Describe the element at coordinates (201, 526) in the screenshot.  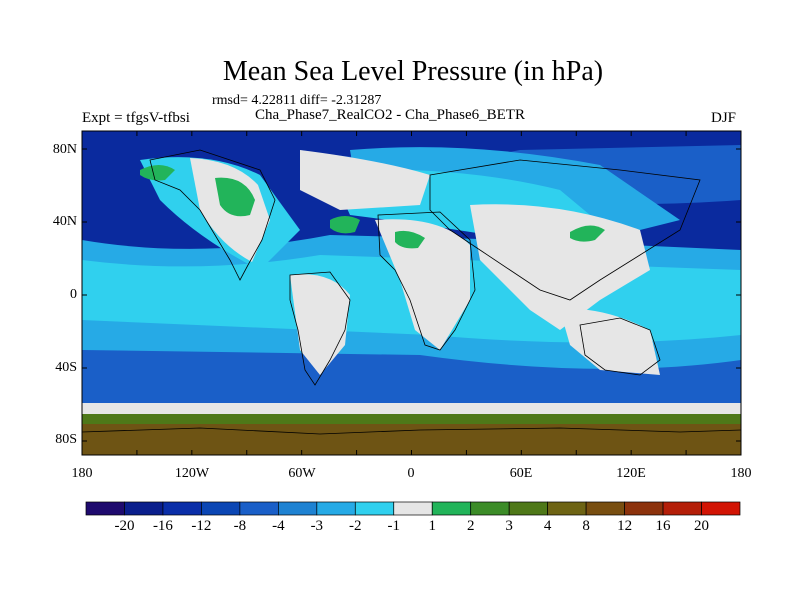
I see `colorbar-label: -12` at that location.